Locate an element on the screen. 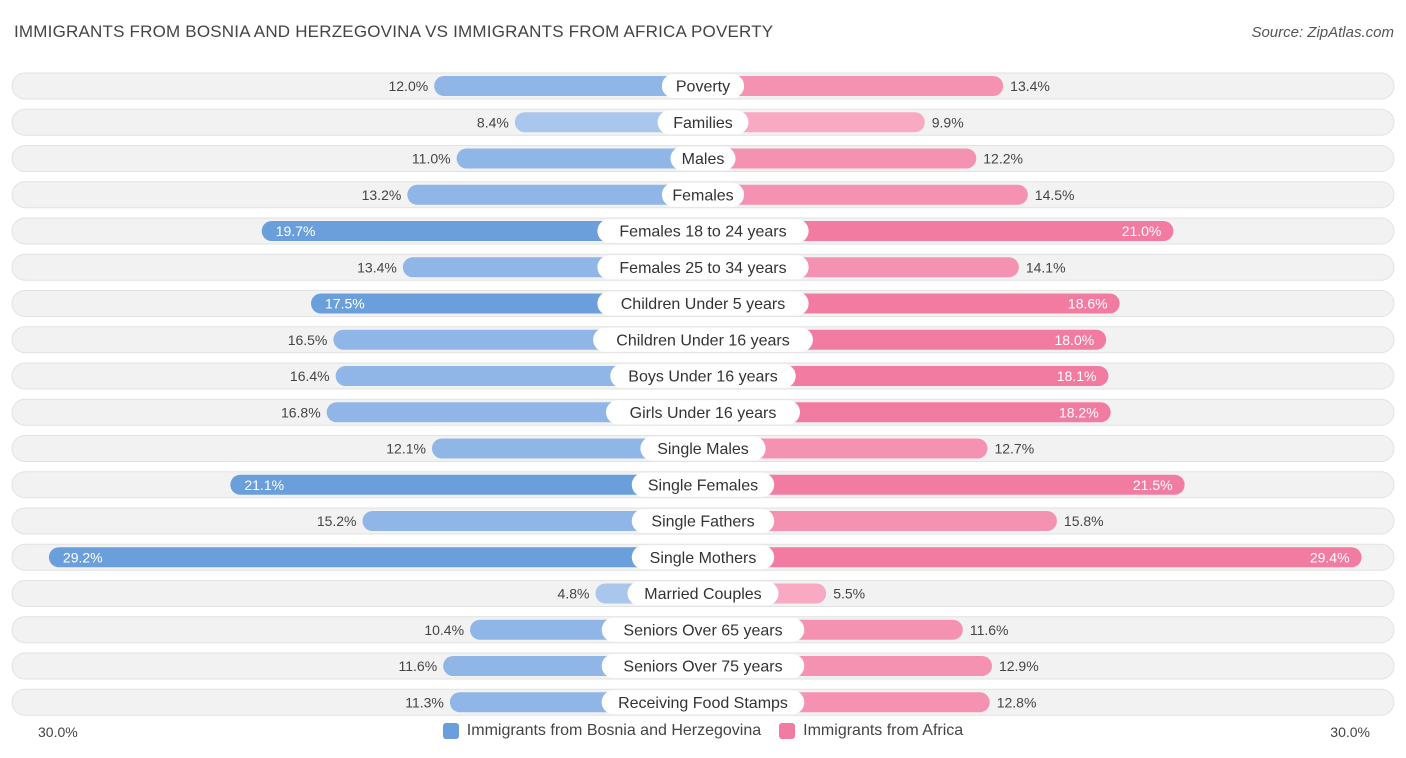 The height and width of the screenshot is (758, 1406). value-label-right: 13.4% is located at coordinates (1030, 86).